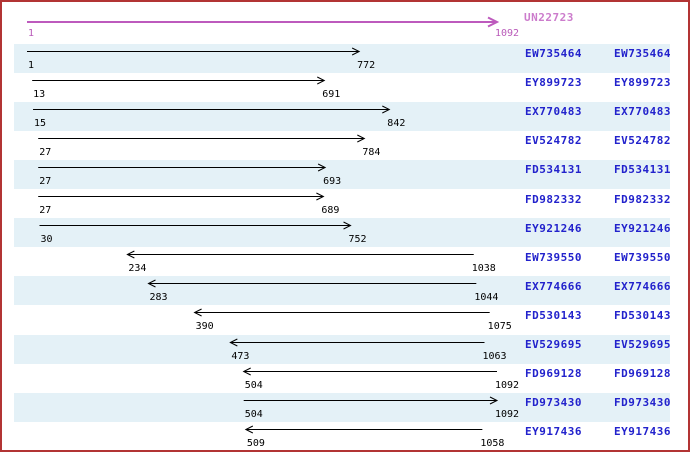  Describe the element at coordinates (642, 53) in the screenshot. I see `accession-link-secondary: EW735464` at that location.